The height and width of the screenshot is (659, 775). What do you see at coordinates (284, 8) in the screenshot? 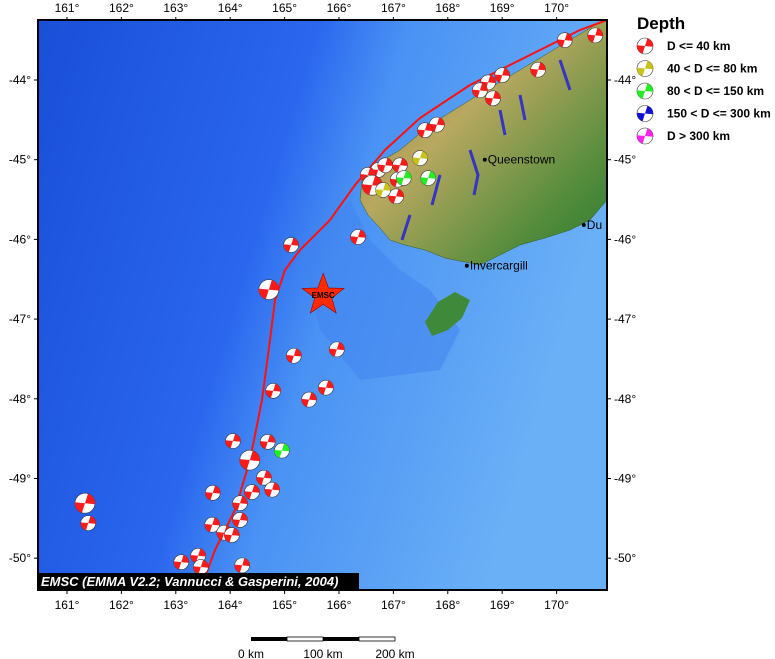
I see `lon-label-top: 165°` at bounding box center [284, 8].